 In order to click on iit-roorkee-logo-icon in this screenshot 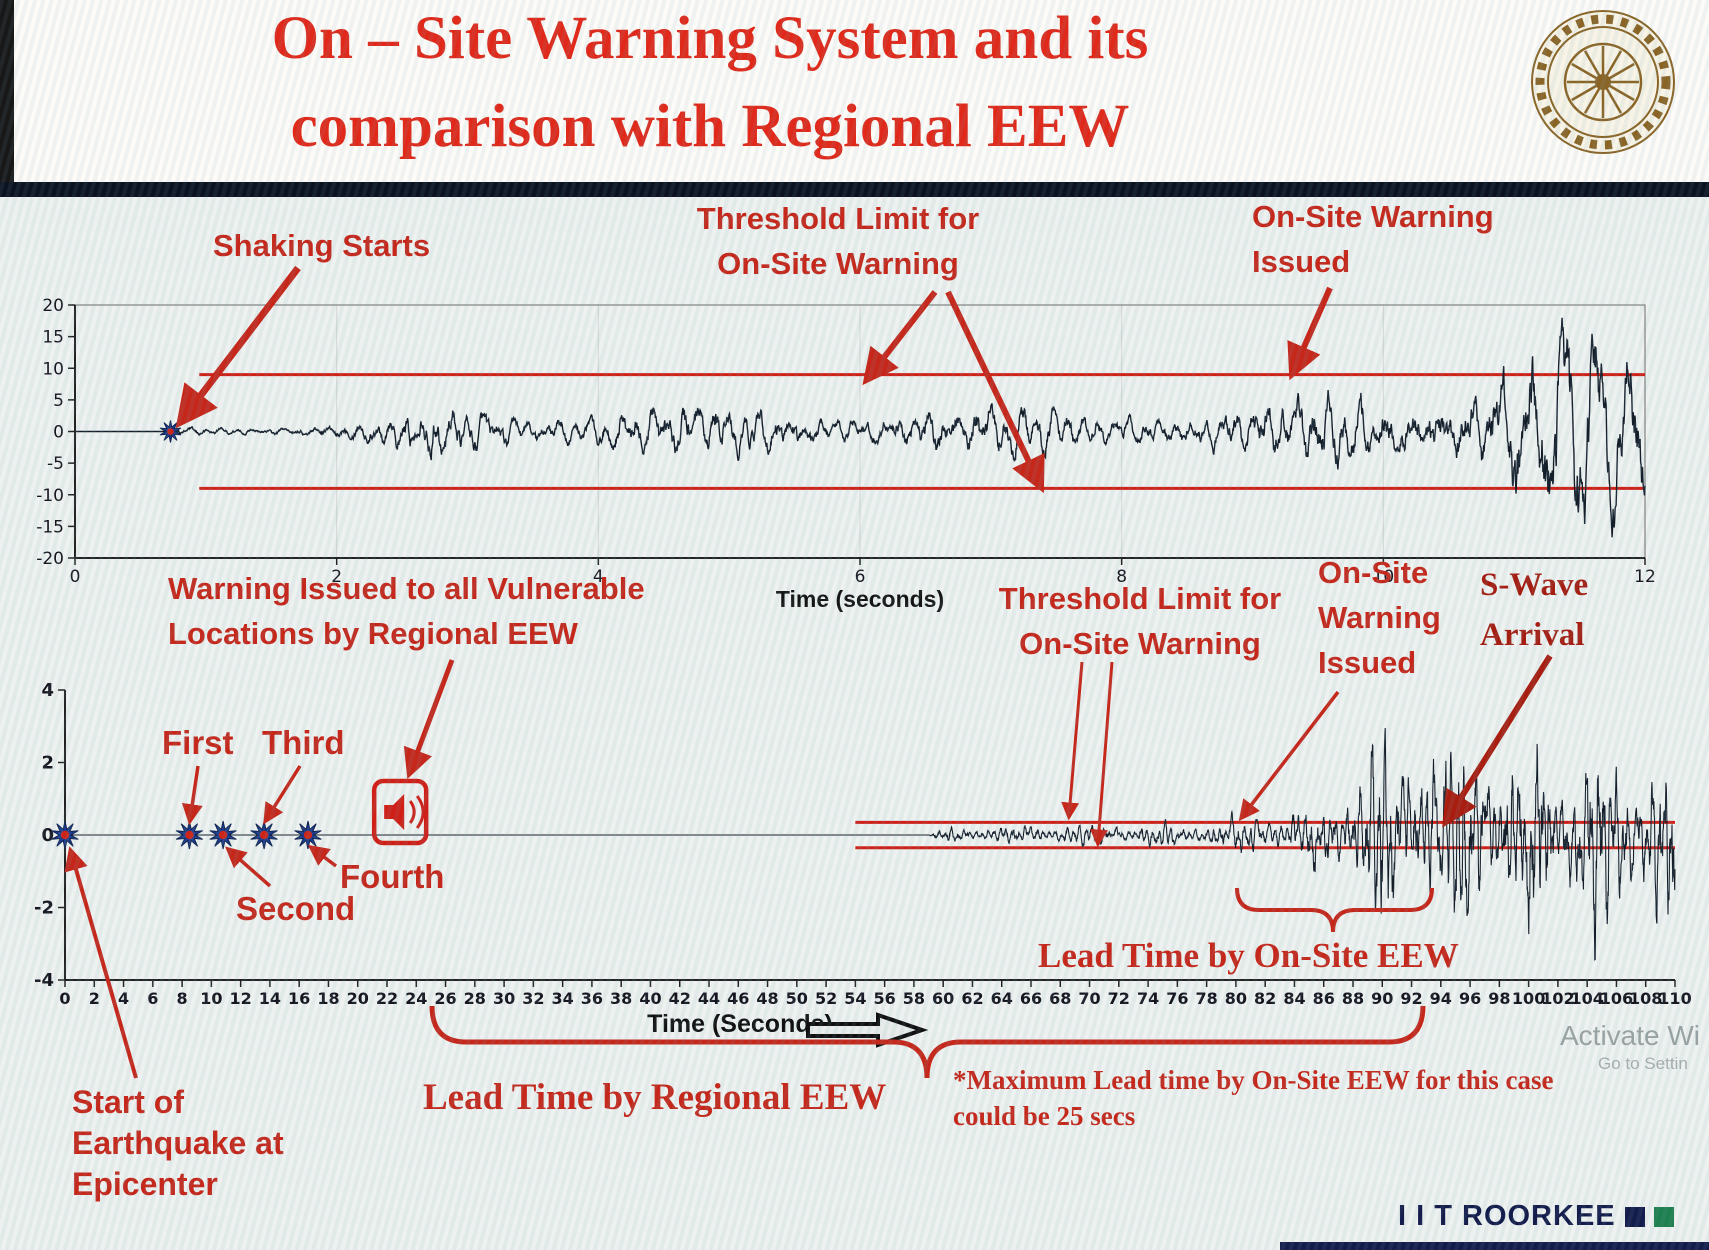, I will do `click(1603, 82)`.